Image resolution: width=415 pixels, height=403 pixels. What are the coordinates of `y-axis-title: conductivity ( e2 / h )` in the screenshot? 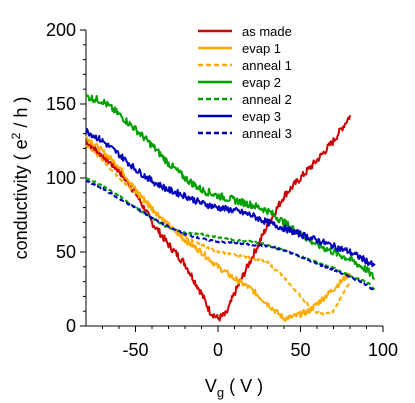 It's located at (20, 178).